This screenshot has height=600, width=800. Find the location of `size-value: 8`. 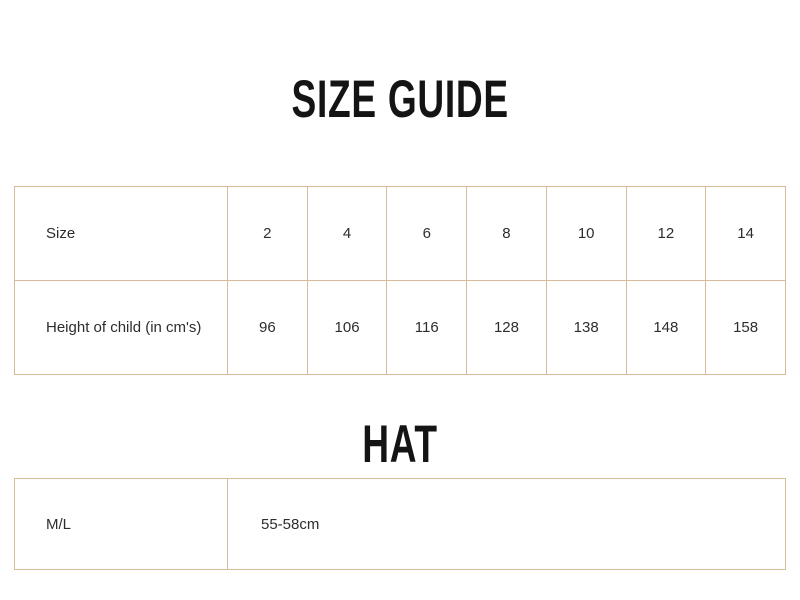

size-value: 8 is located at coordinates (506, 233).